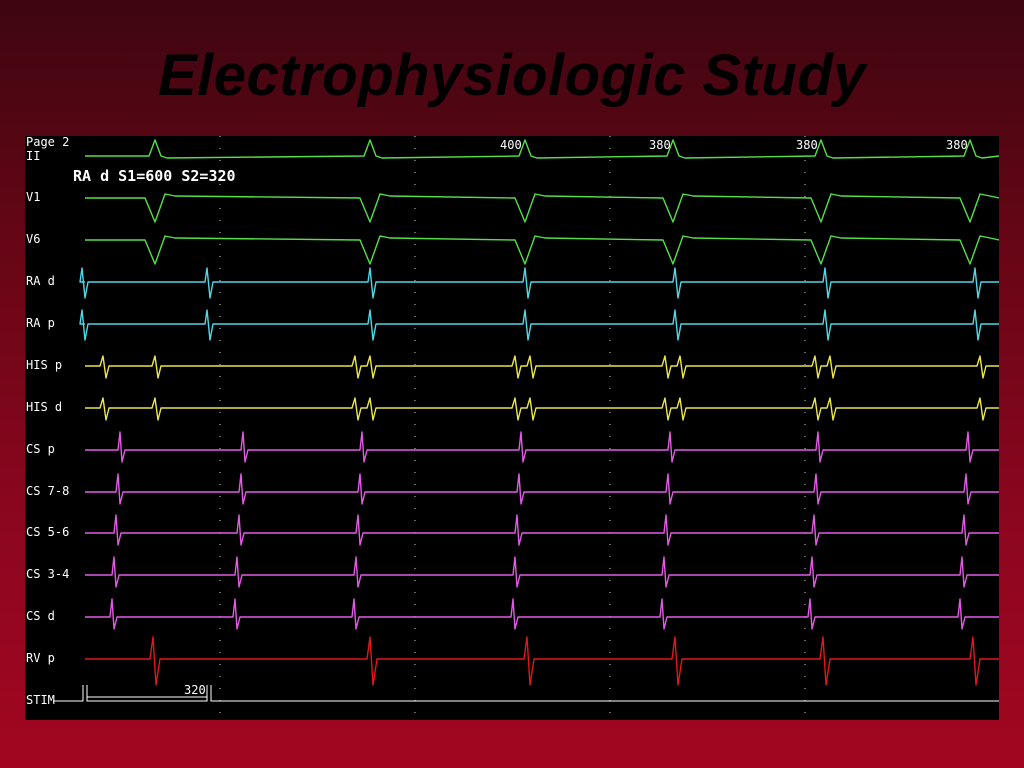 This screenshot has width=1024, height=768. I want to click on page-label: Page 2, so click(48, 142).